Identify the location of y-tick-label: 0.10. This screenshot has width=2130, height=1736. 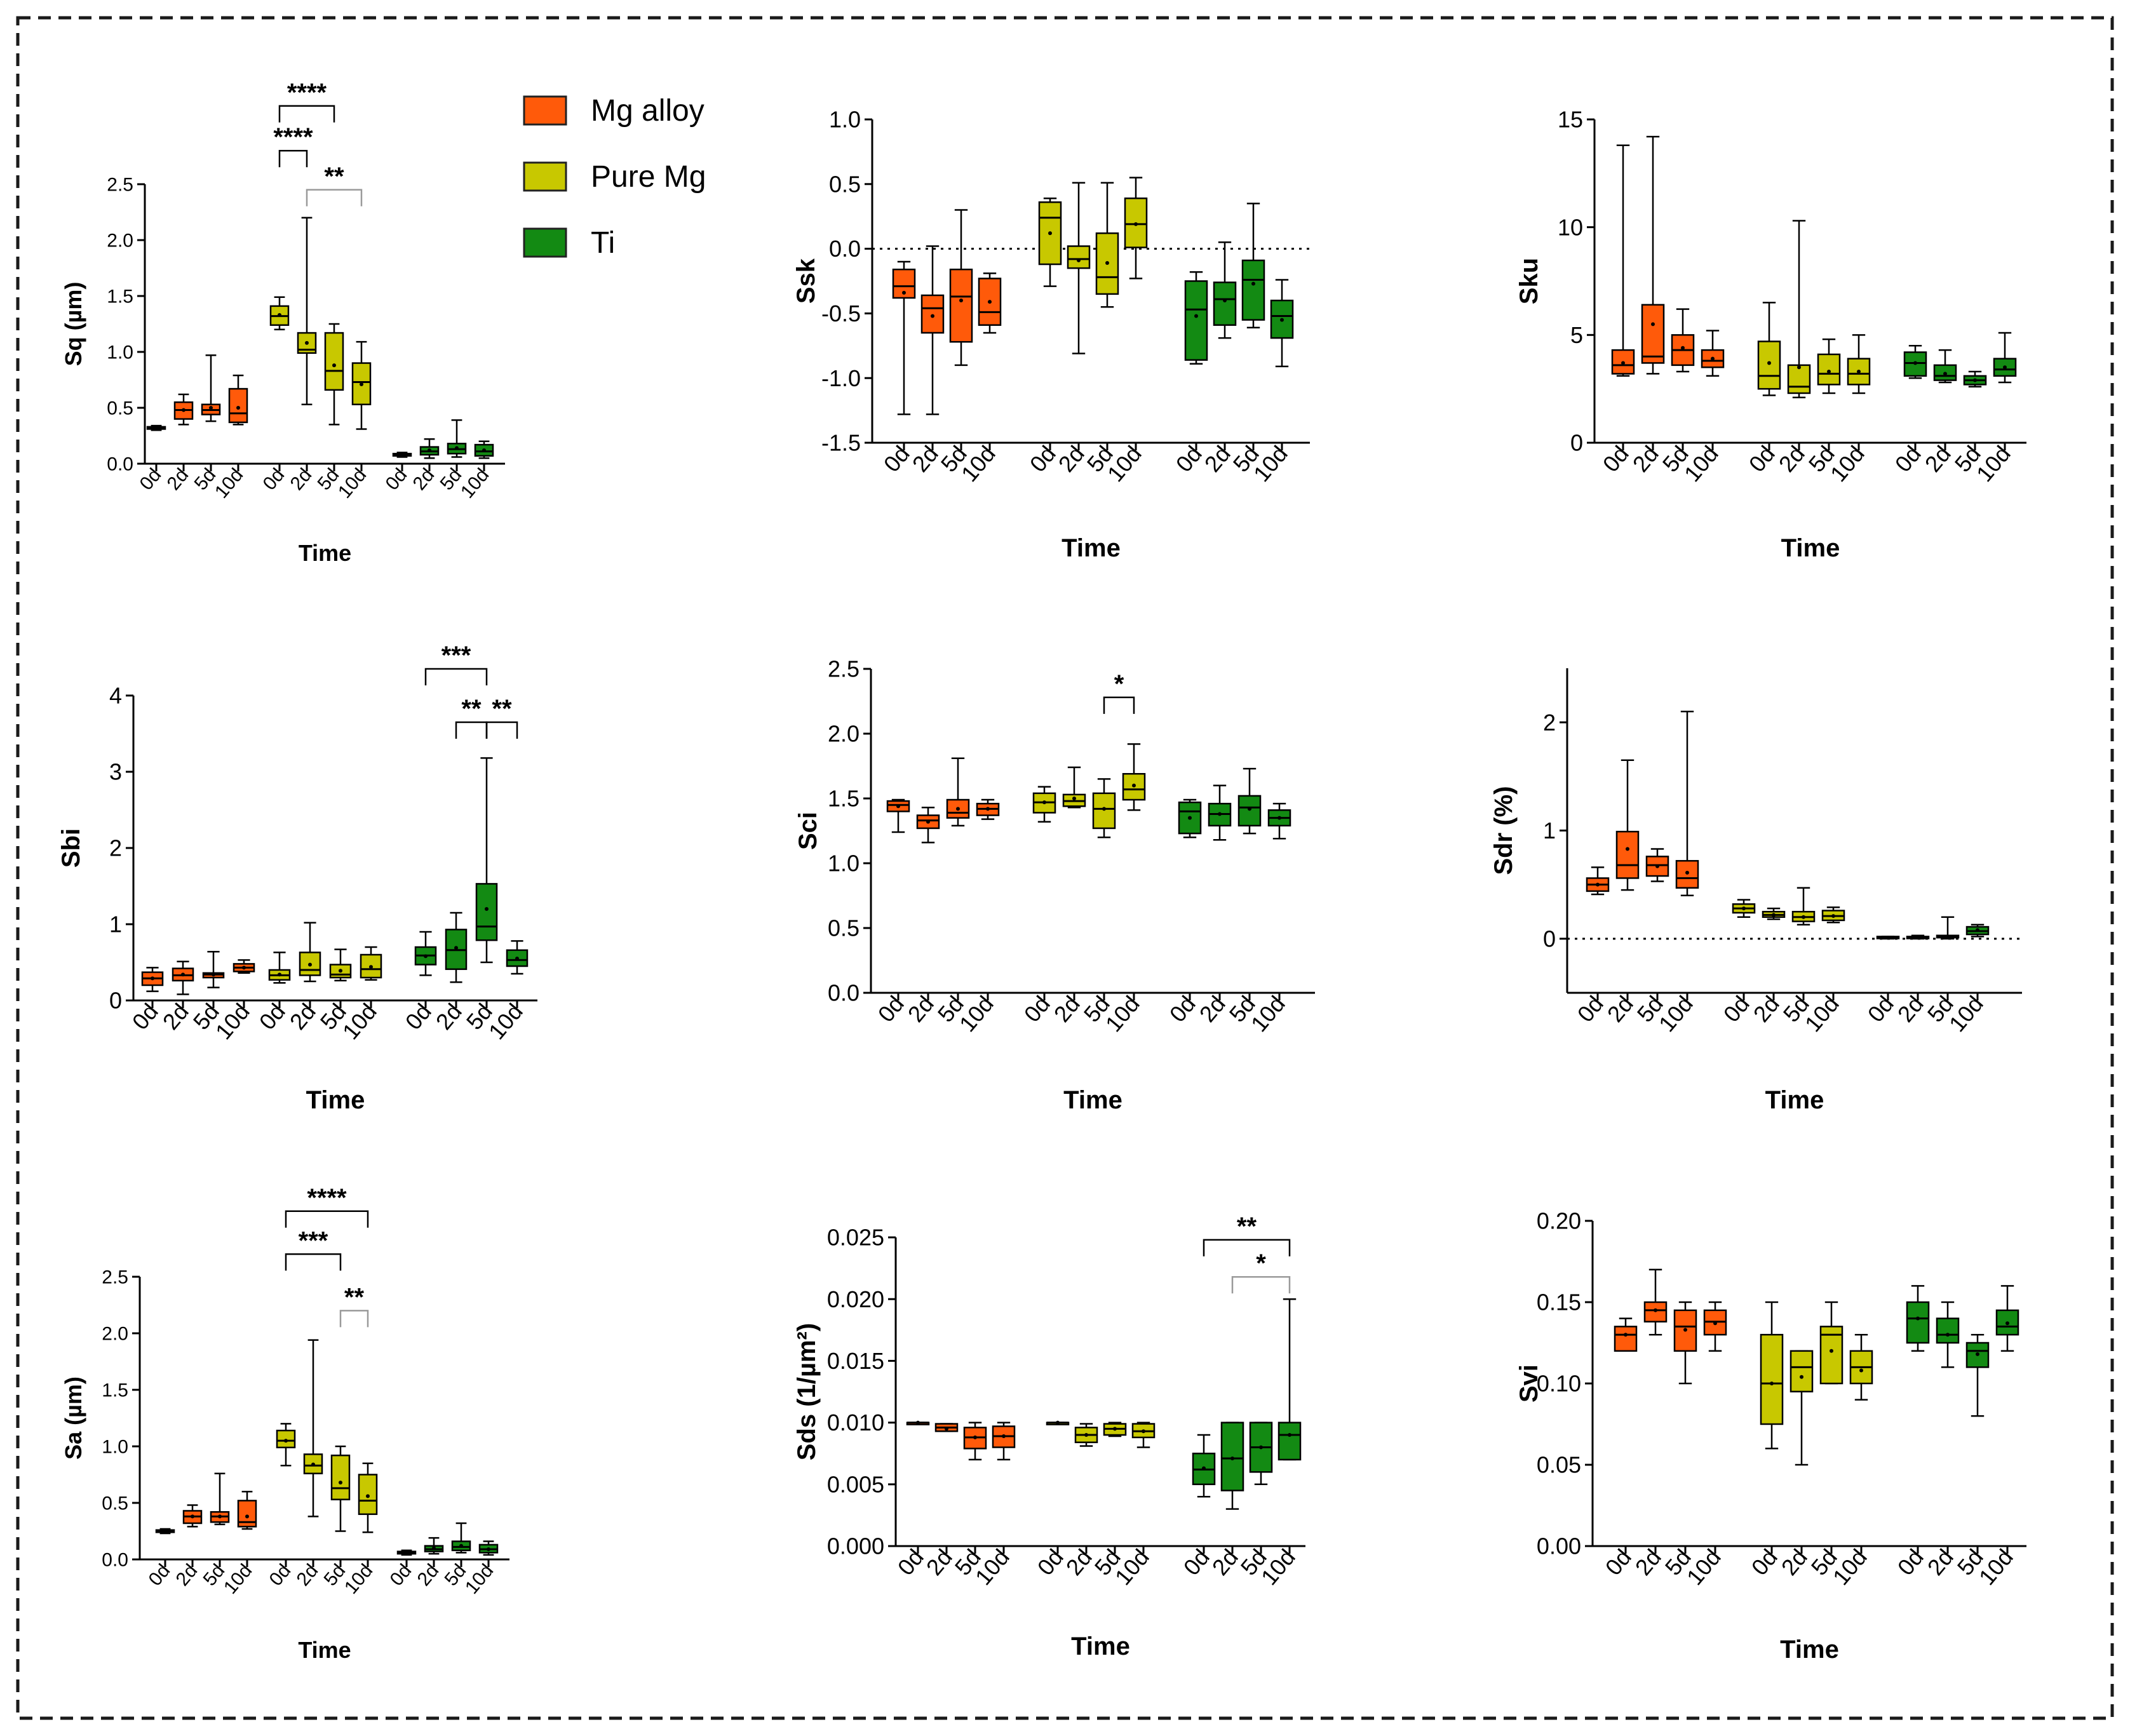
(1559, 1384).